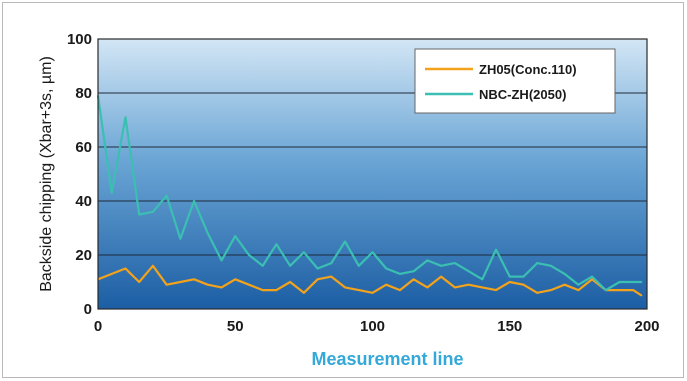 The image size is (687, 381). Describe the element at coordinates (528, 69) in the screenshot. I see `legend-label: ZH05(Conc.110)` at that location.